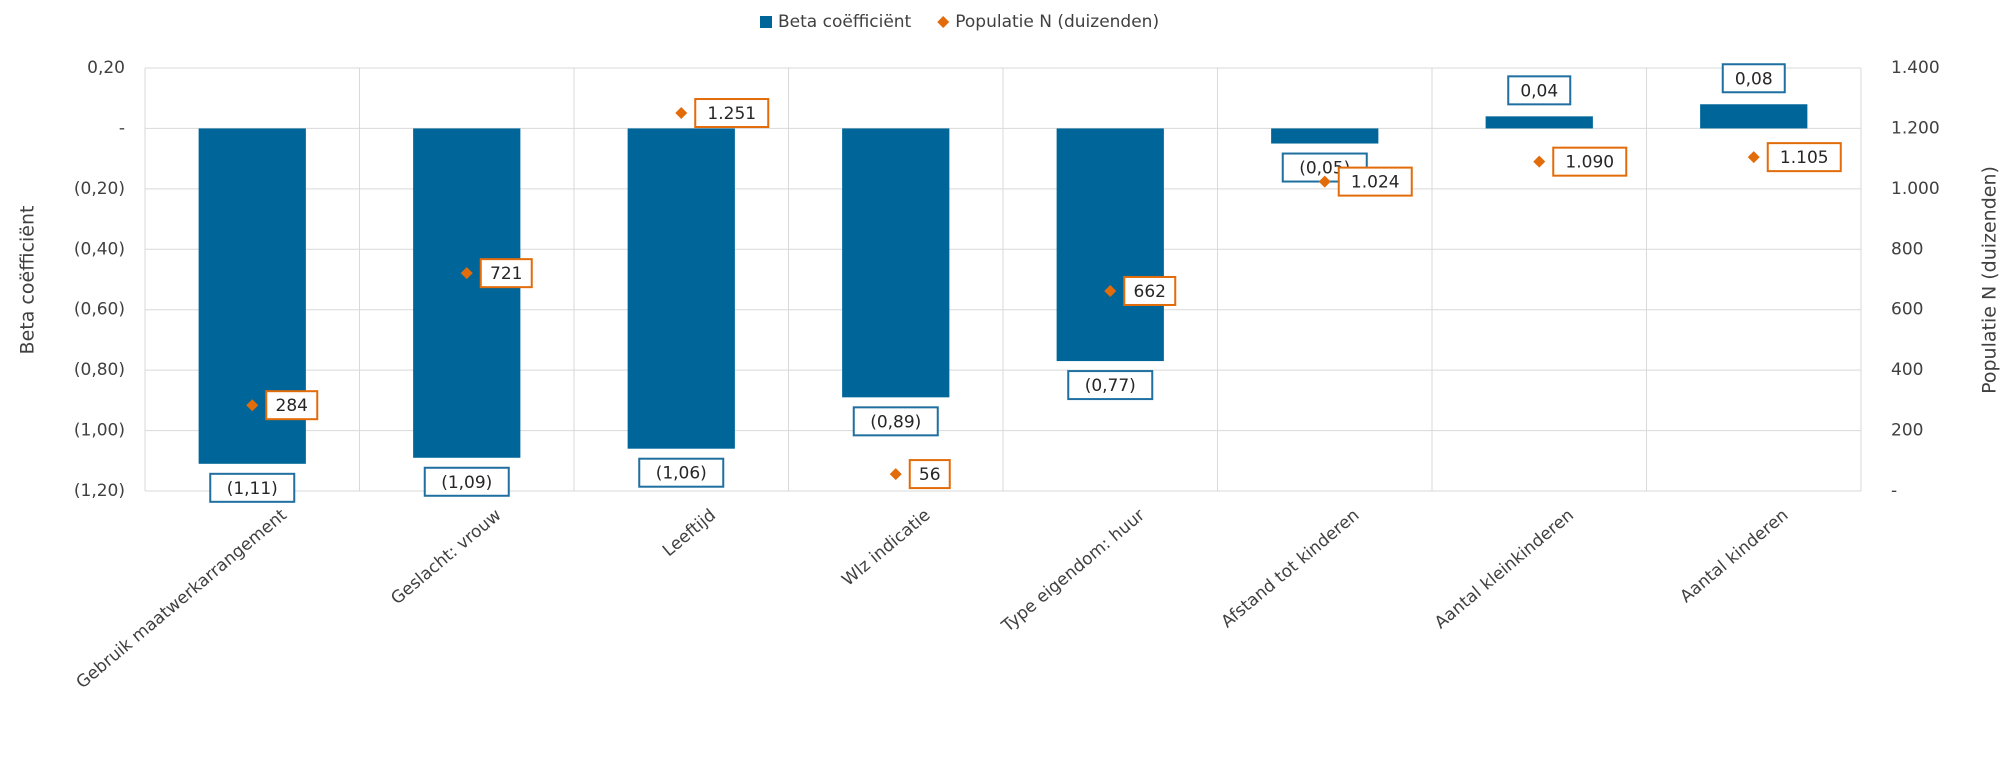 The height and width of the screenshot is (758, 2016). I want to click on y-tick-label: (0,40), so click(99, 249).